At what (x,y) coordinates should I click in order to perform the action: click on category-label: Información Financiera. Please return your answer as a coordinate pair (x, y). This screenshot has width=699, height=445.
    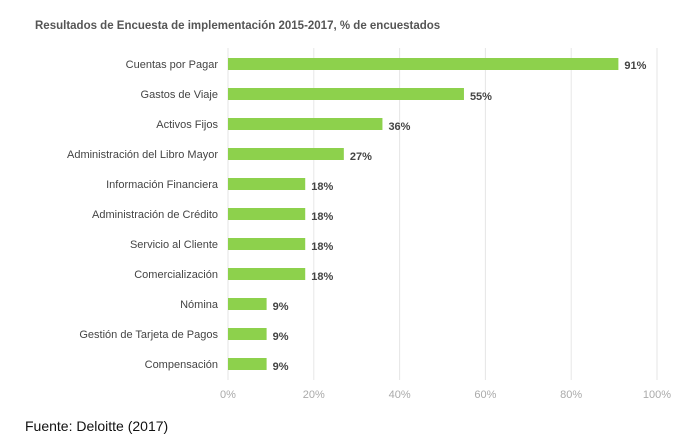
    Looking at the image, I should click on (162, 185).